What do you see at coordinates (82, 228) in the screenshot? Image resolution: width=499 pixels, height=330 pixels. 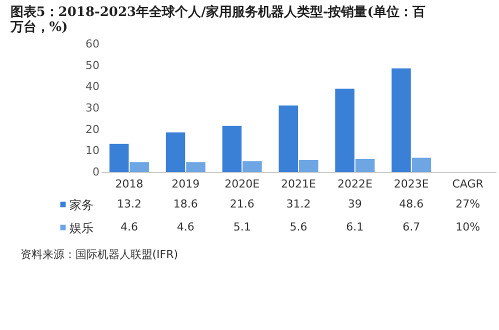 I see `legend-label: 娱乐` at bounding box center [82, 228].